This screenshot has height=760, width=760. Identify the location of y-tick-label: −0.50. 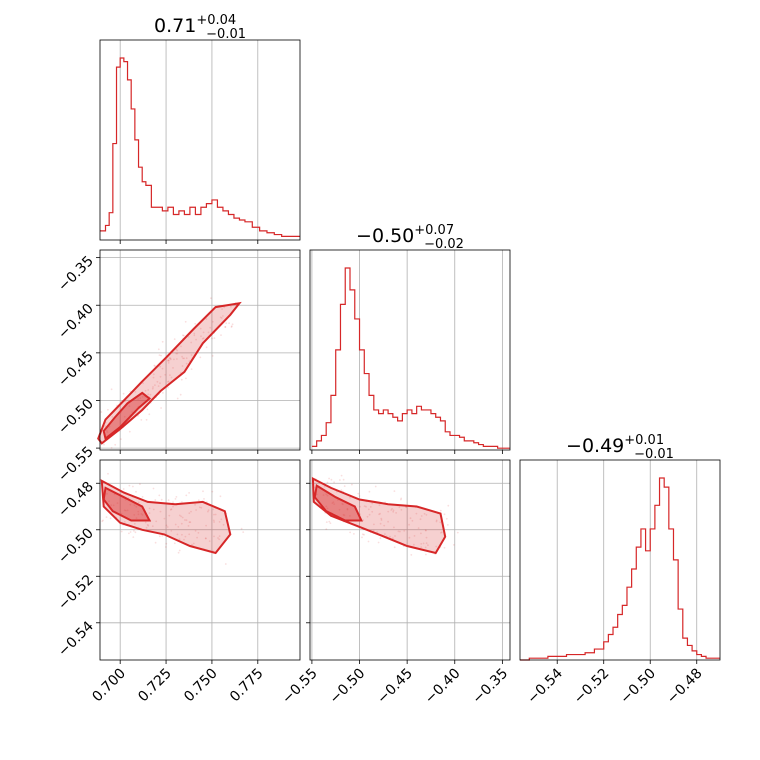
(76, 546).